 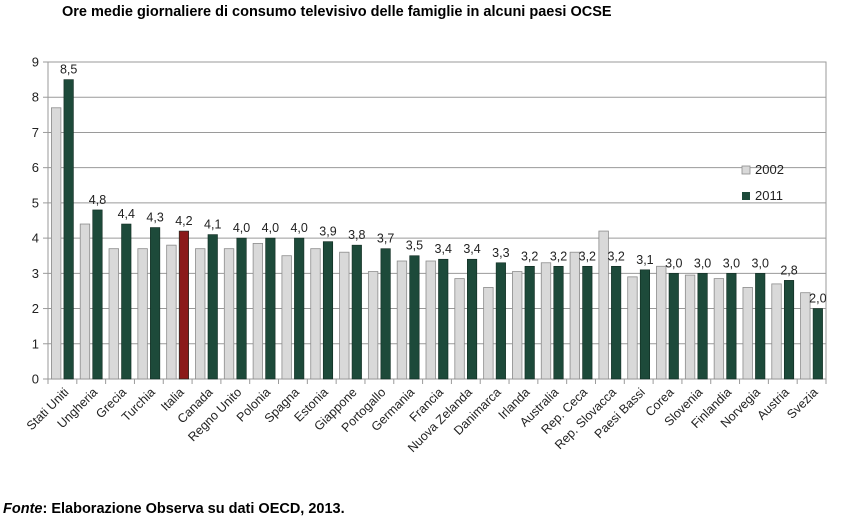 I want to click on y-tick-label: 2, so click(x=35, y=308).